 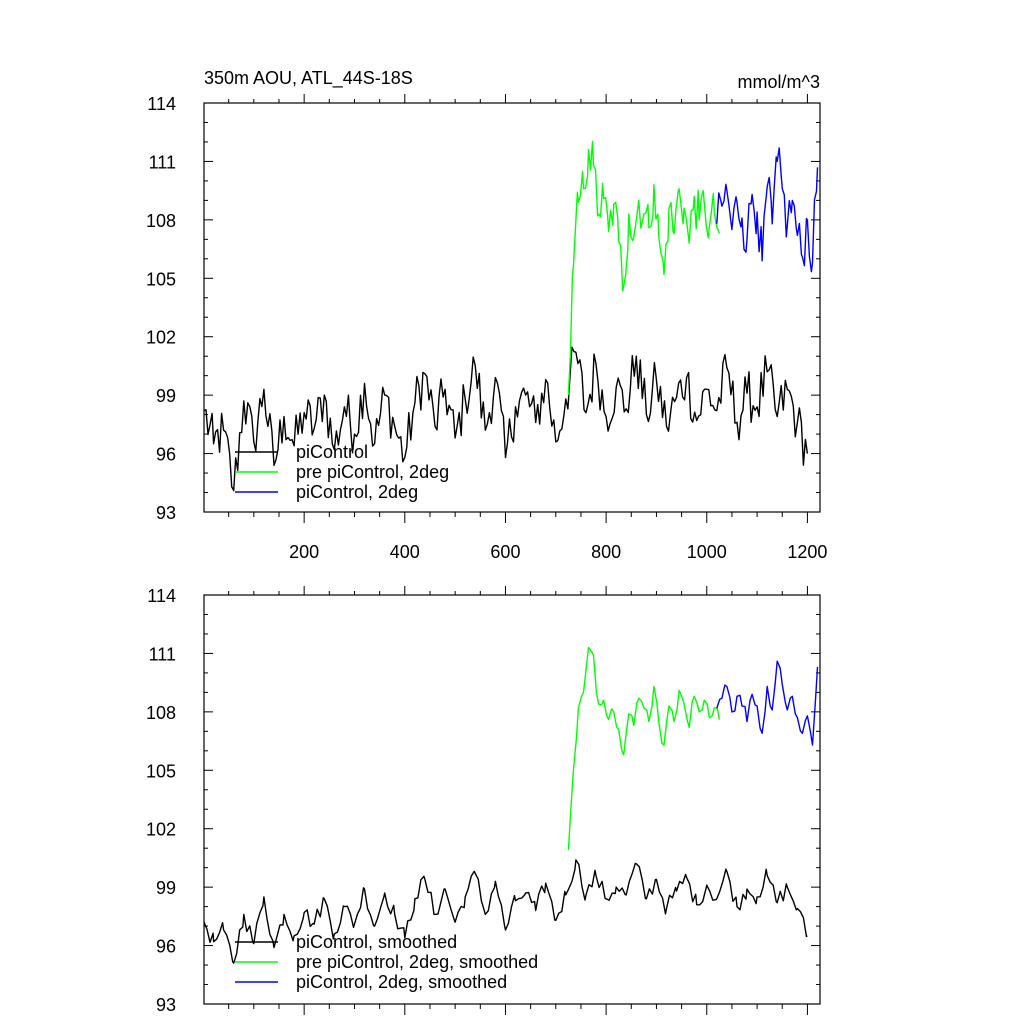 I want to click on x-tick-label: 1000, so click(x=707, y=552).